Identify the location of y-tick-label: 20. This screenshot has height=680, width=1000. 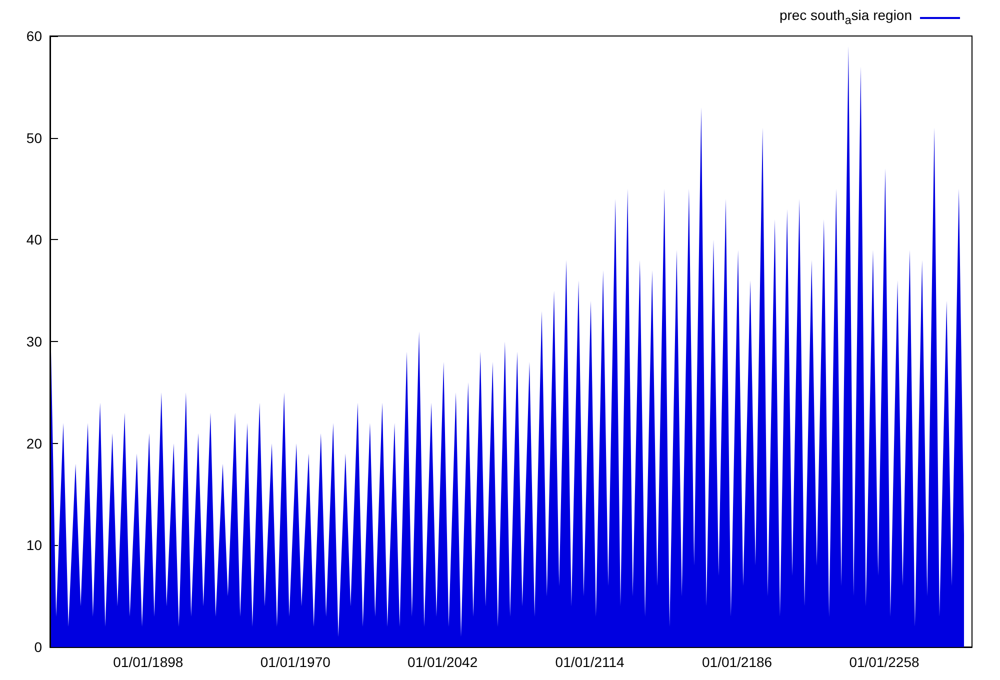
(34, 443).